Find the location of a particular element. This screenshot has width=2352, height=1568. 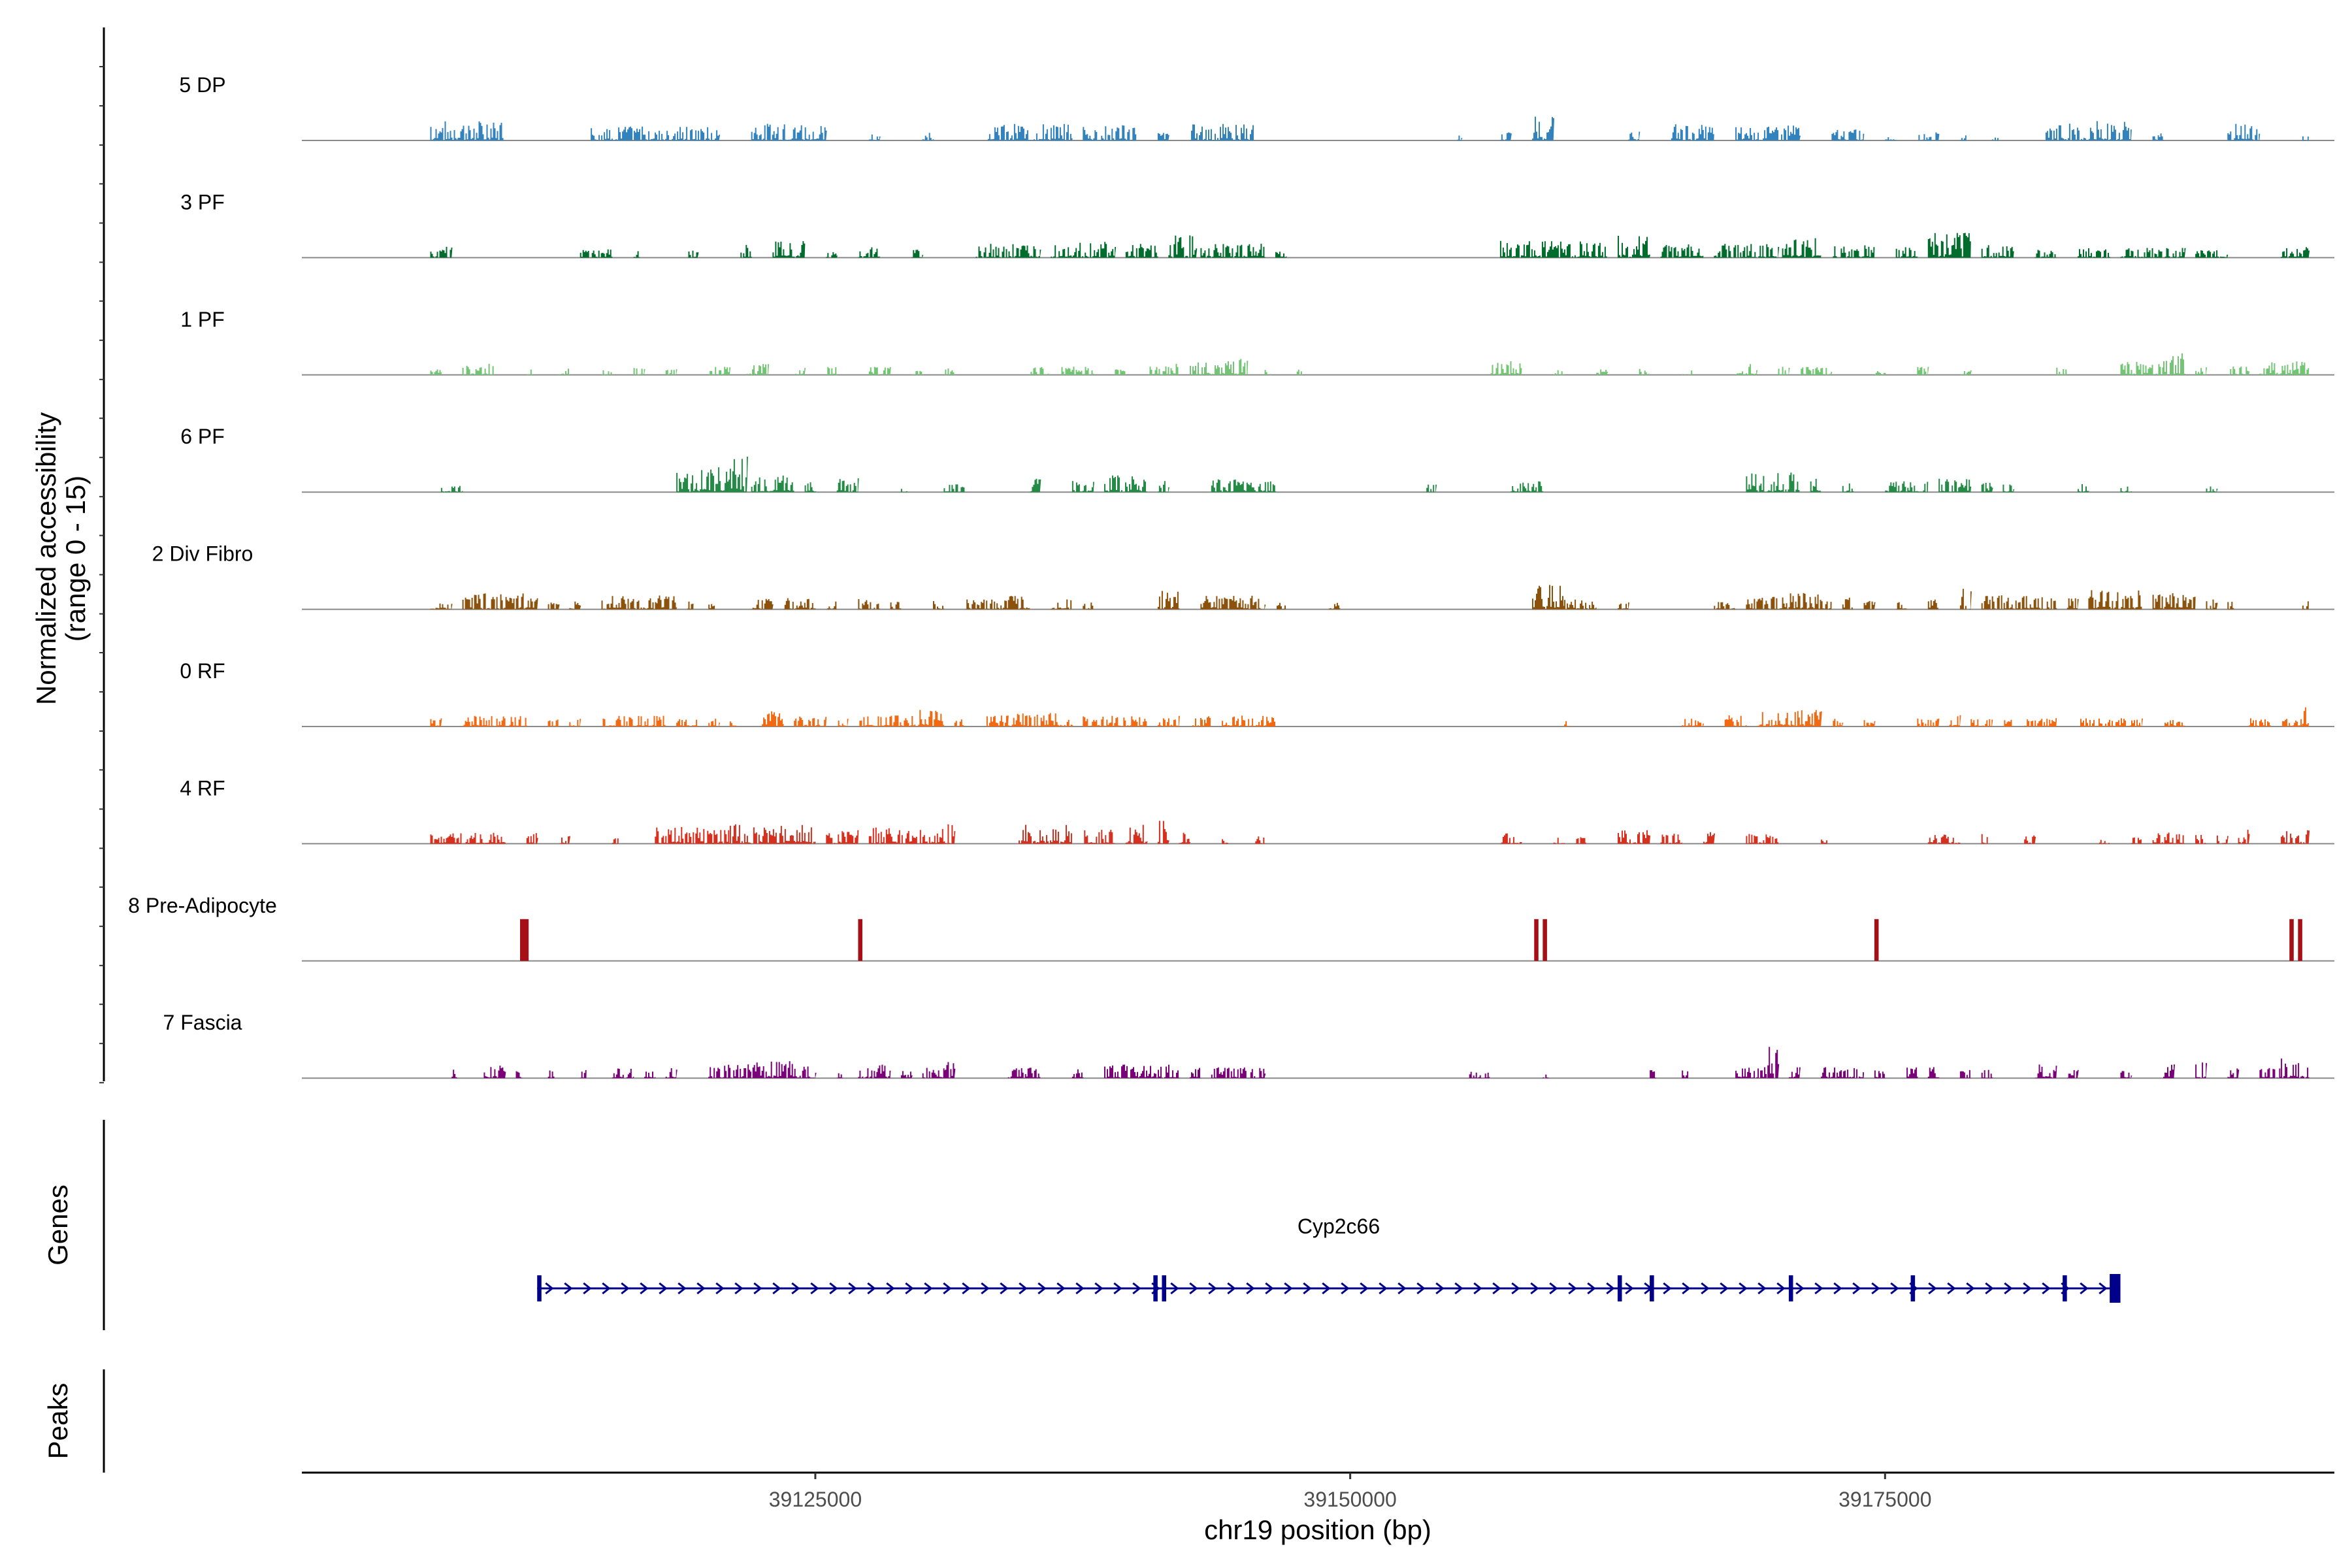

track-label: 3 PF is located at coordinates (202, 202).